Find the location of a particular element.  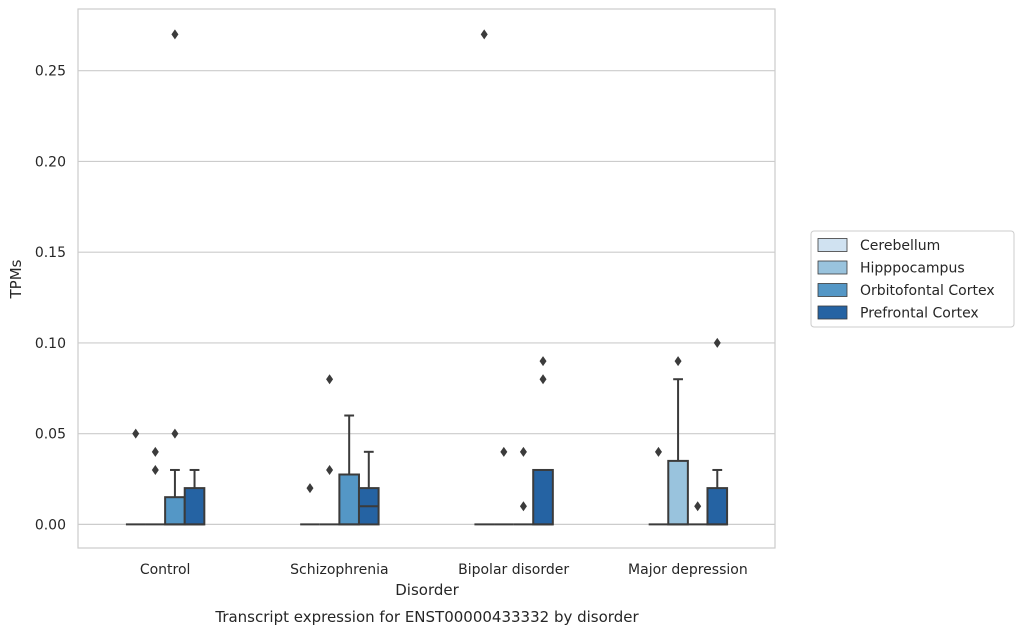

legend-label: Orbitofontal Cortex is located at coordinates (927, 291).